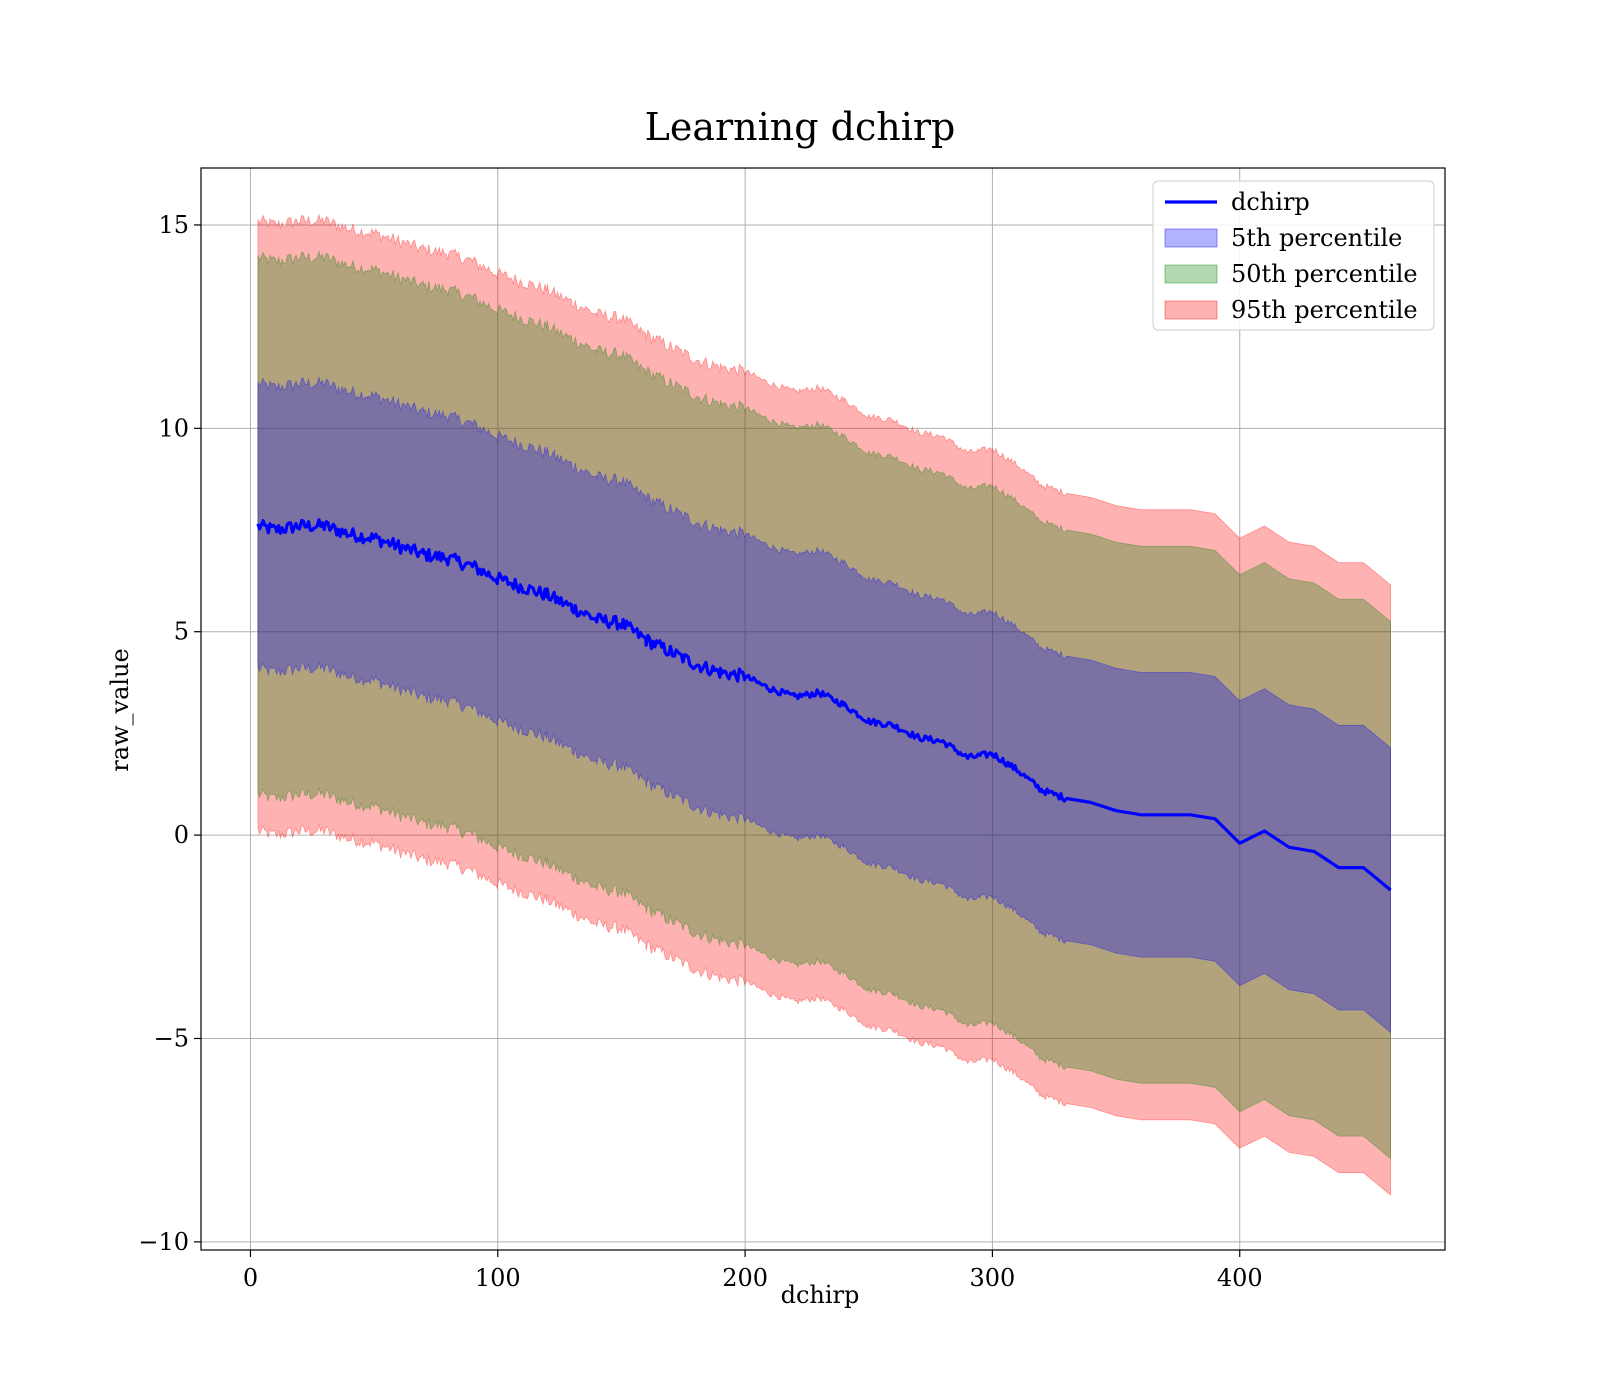 The image size is (1600, 1400). Describe the element at coordinates (120, 710) in the screenshot. I see `y-axis-label: raw_value` at that location.